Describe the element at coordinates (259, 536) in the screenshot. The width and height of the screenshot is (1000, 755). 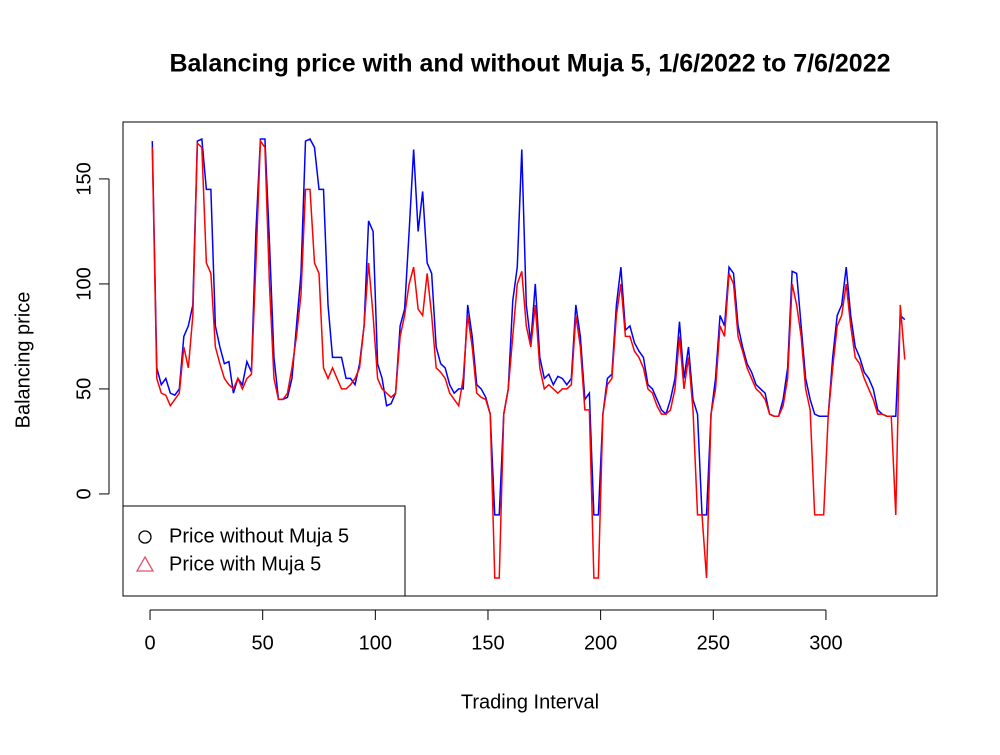
I see `legend-label: Price without Muja 5` at that location.